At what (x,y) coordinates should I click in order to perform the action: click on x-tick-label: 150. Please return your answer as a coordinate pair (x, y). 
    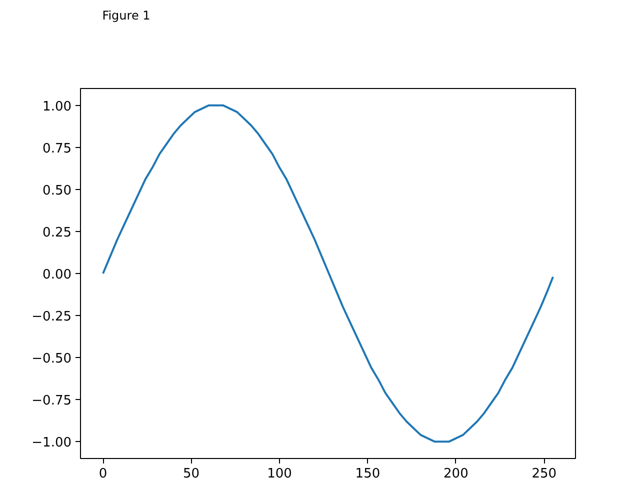
    Looking at the image, I should click on (367, 474).